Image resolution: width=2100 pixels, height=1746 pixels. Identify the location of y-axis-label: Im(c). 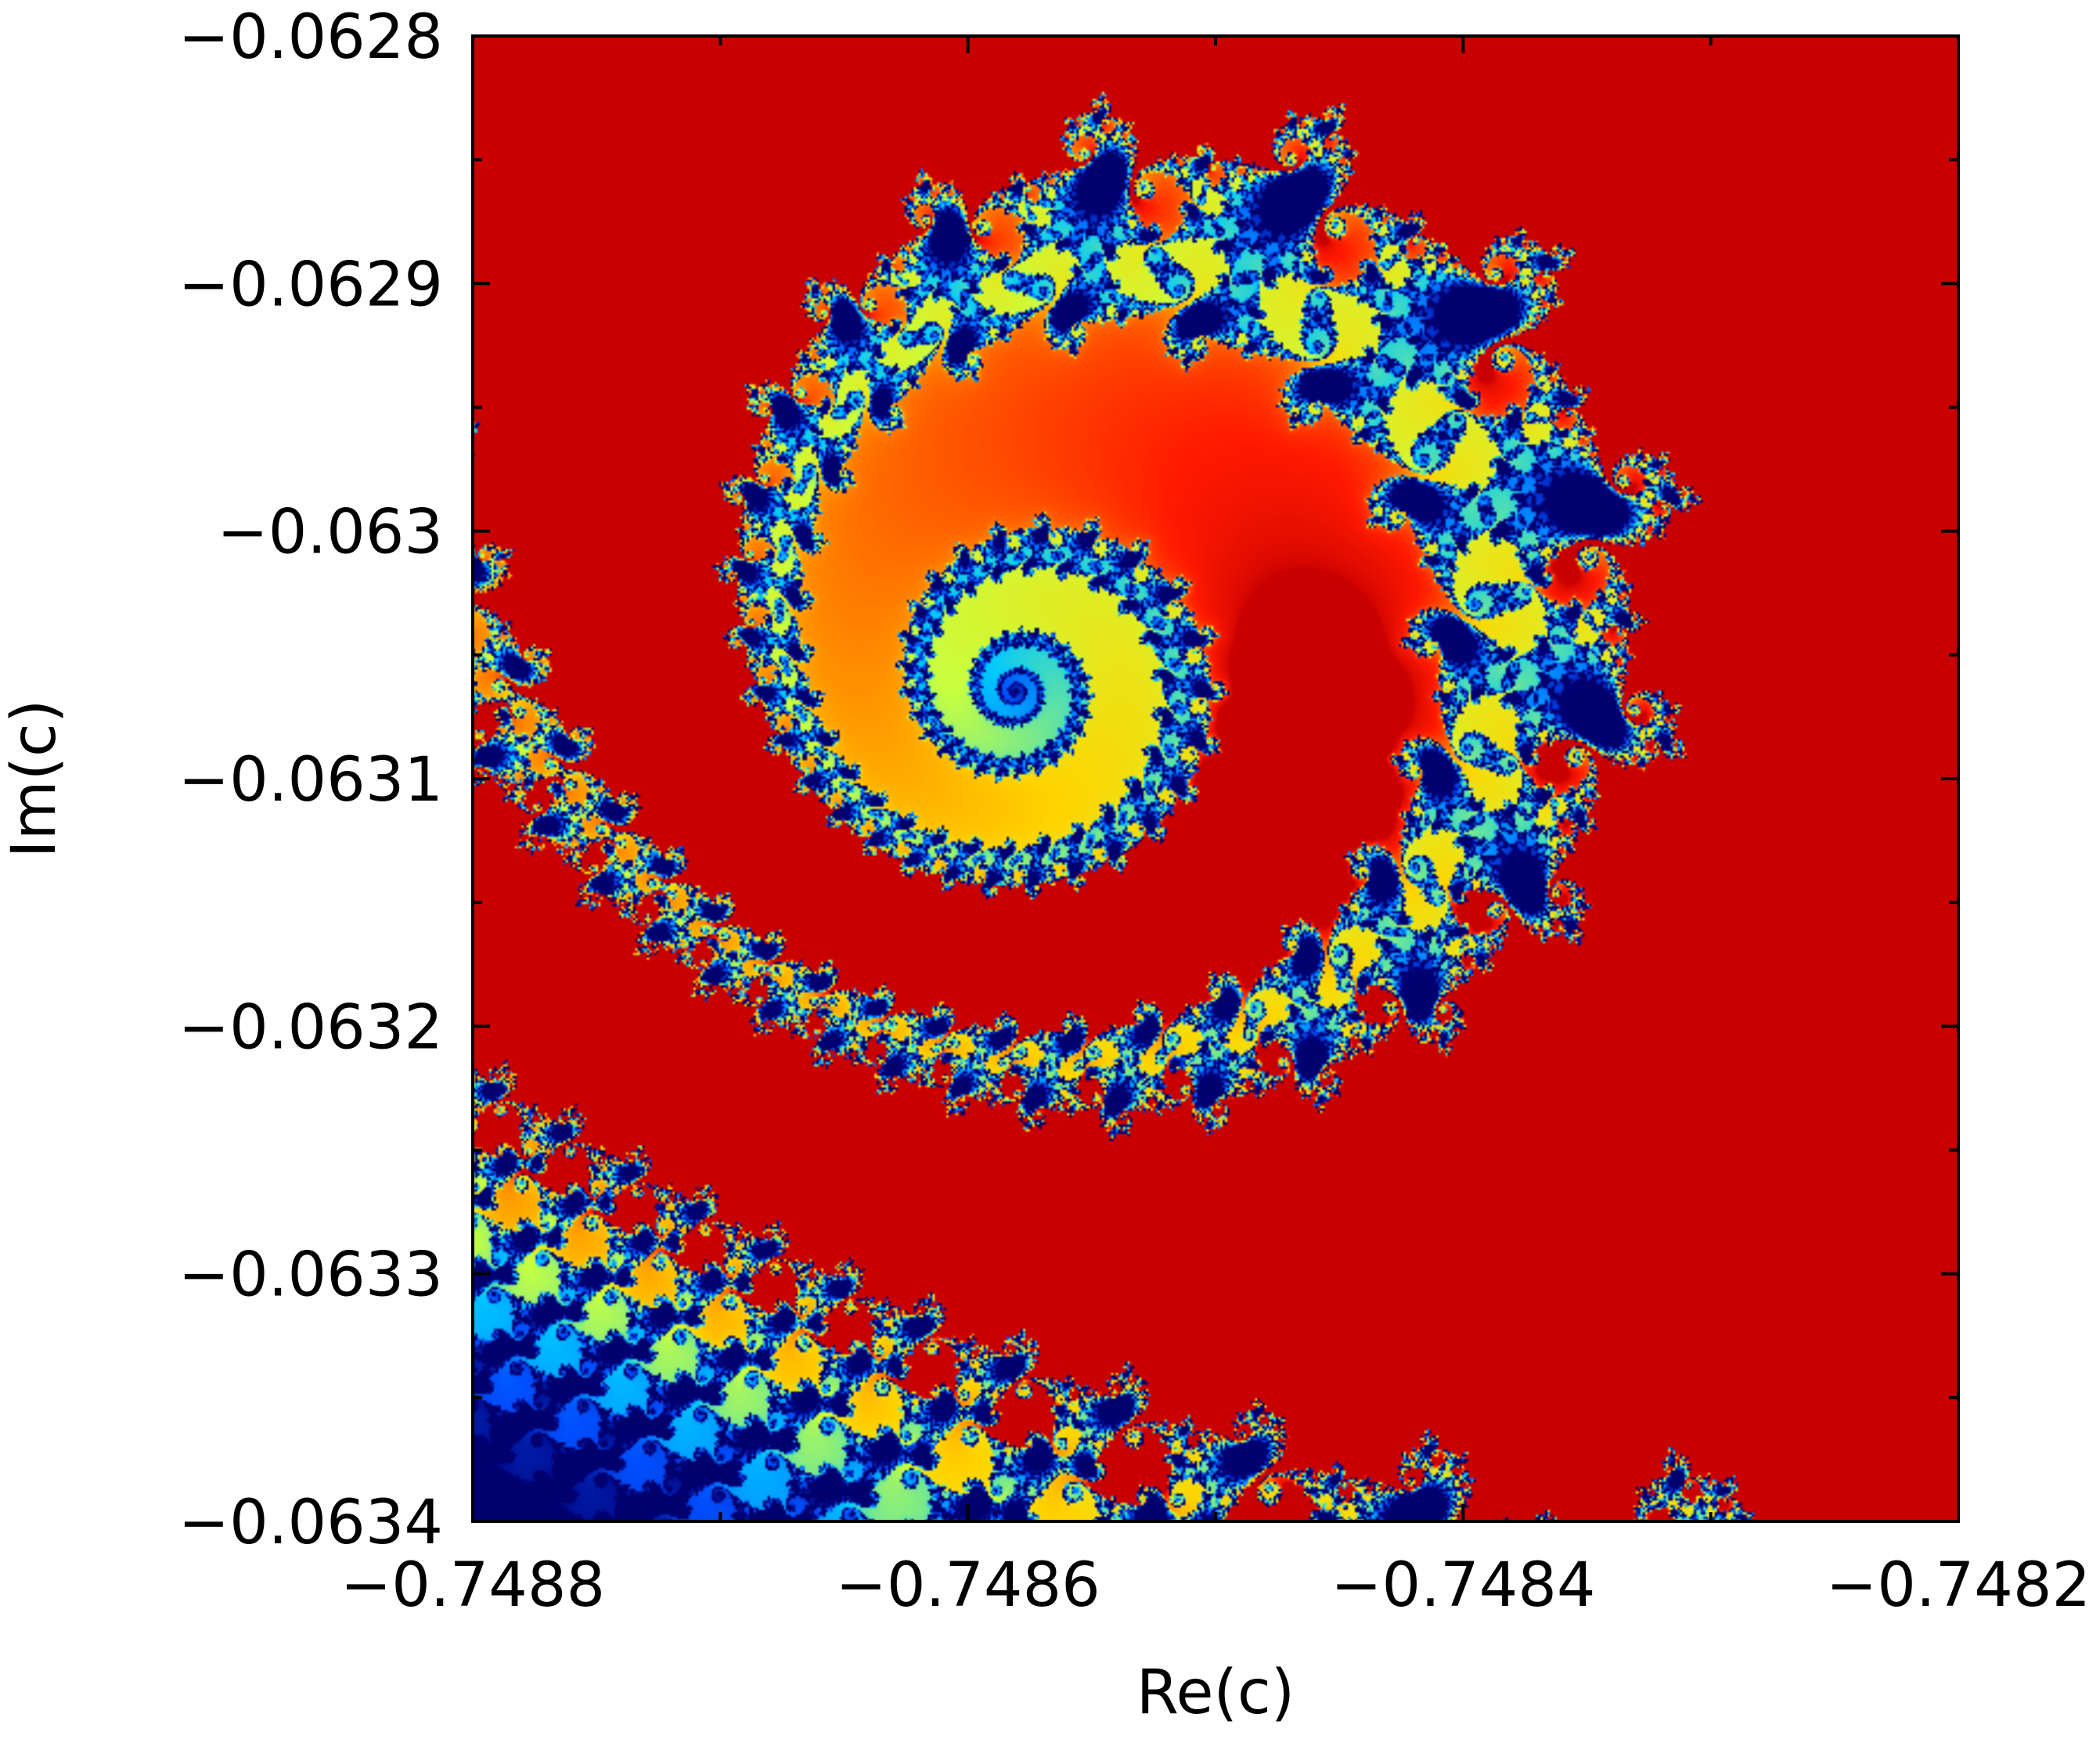
(35, 779).